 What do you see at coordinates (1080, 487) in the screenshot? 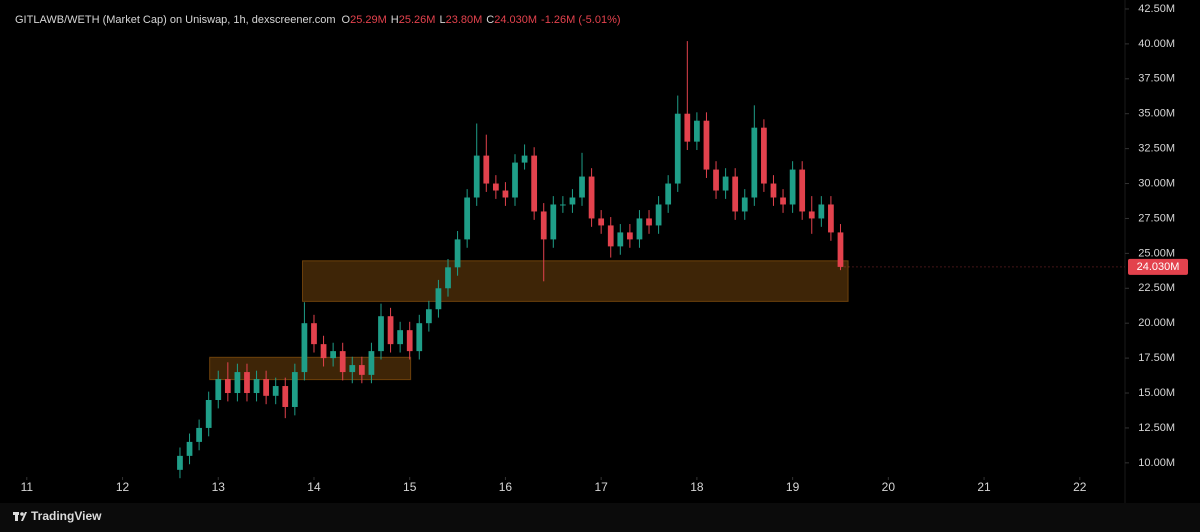
I see `x-tick-label: 22` at bounding box center [1080, 487].